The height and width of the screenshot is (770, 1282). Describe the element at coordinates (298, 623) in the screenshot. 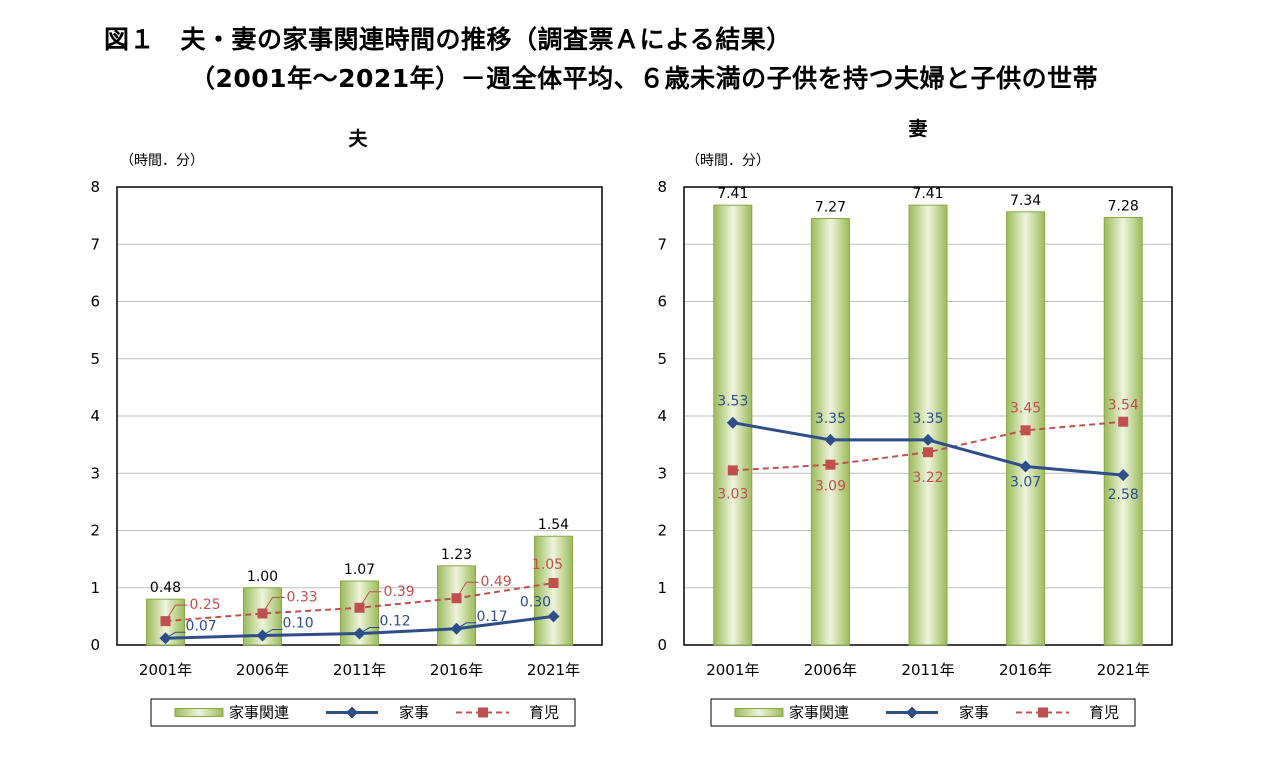

I see `housework-value-label: 0.10` at that location.